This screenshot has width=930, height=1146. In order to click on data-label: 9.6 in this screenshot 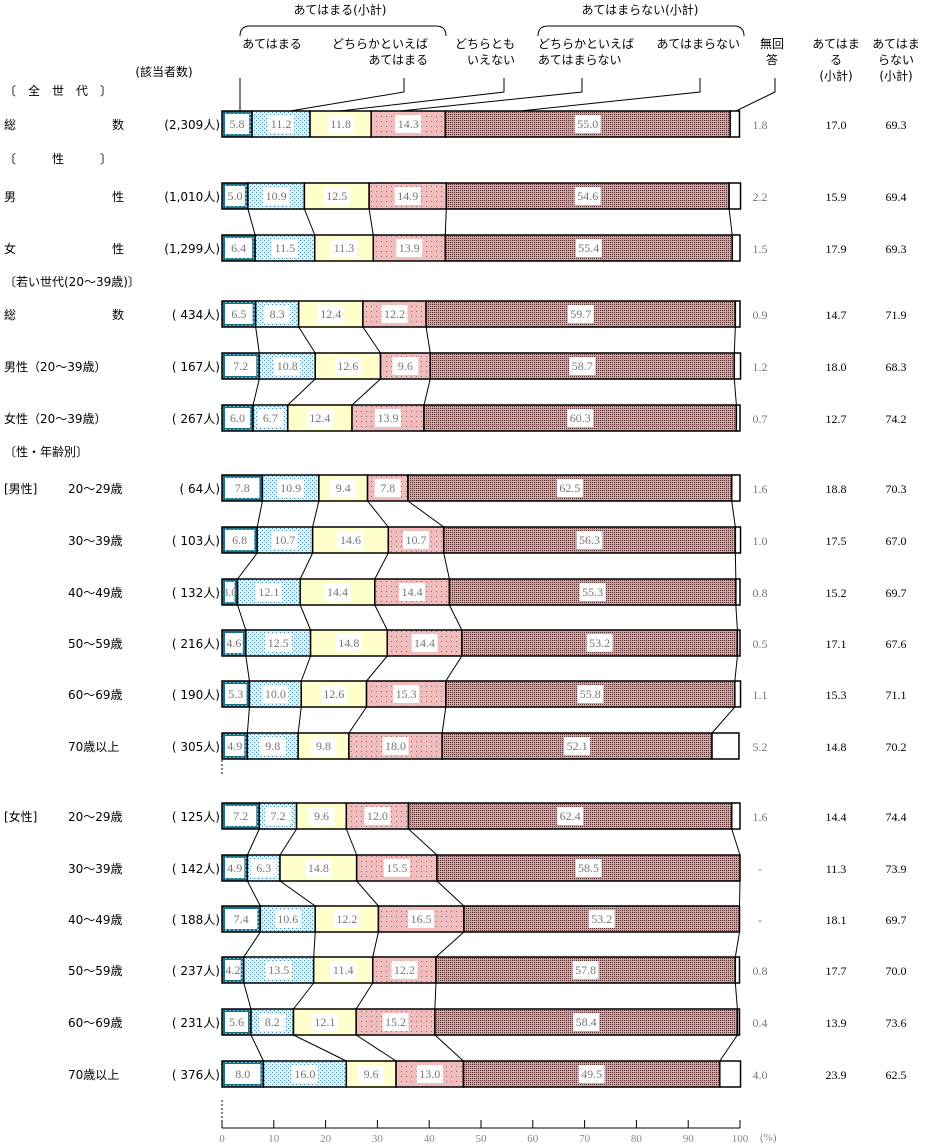, I will do `click(405, 366)`.